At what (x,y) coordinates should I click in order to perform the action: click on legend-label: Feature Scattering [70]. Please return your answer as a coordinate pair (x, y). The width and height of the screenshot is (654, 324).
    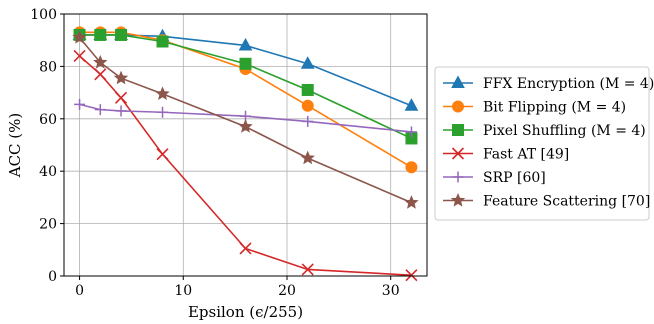
    Looking at the image, I should click on (566, 202).